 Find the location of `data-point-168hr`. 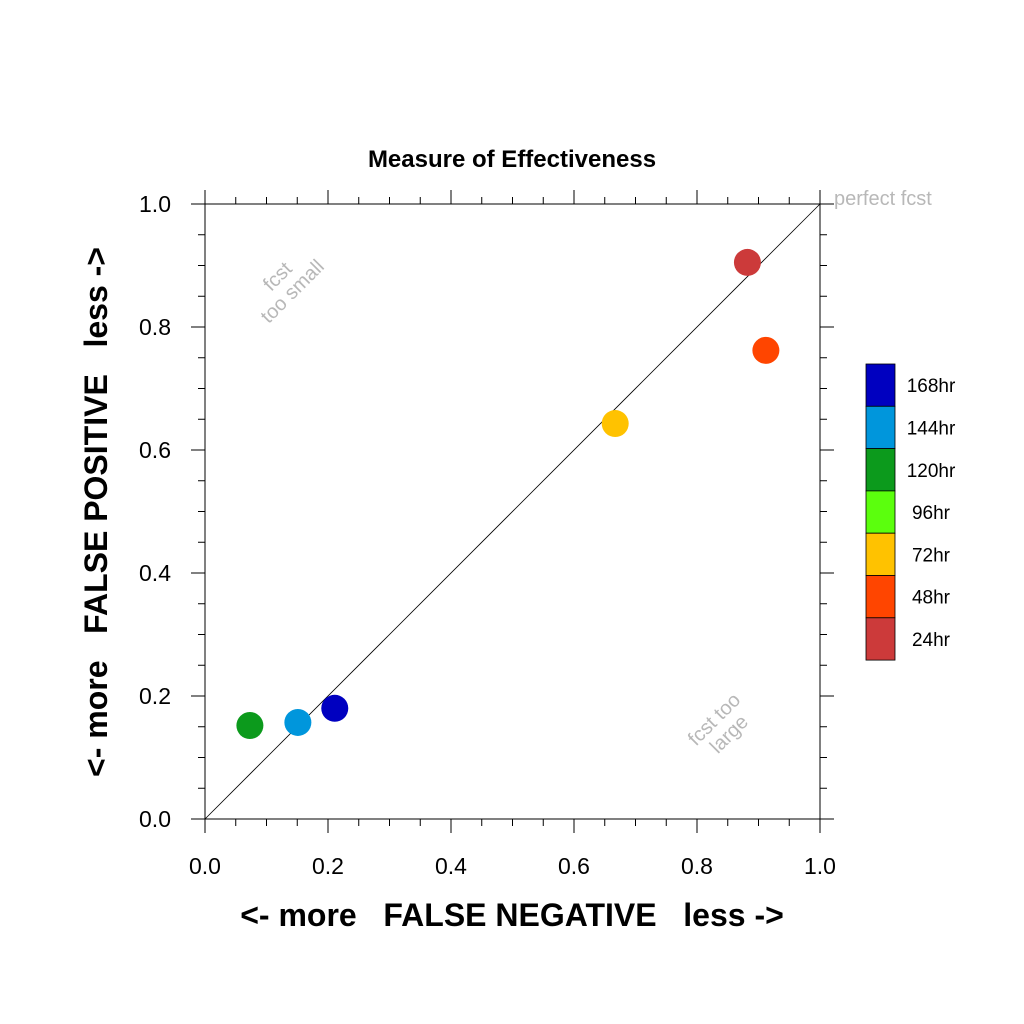

data-point-168hr is located at coordinates (335, 708).